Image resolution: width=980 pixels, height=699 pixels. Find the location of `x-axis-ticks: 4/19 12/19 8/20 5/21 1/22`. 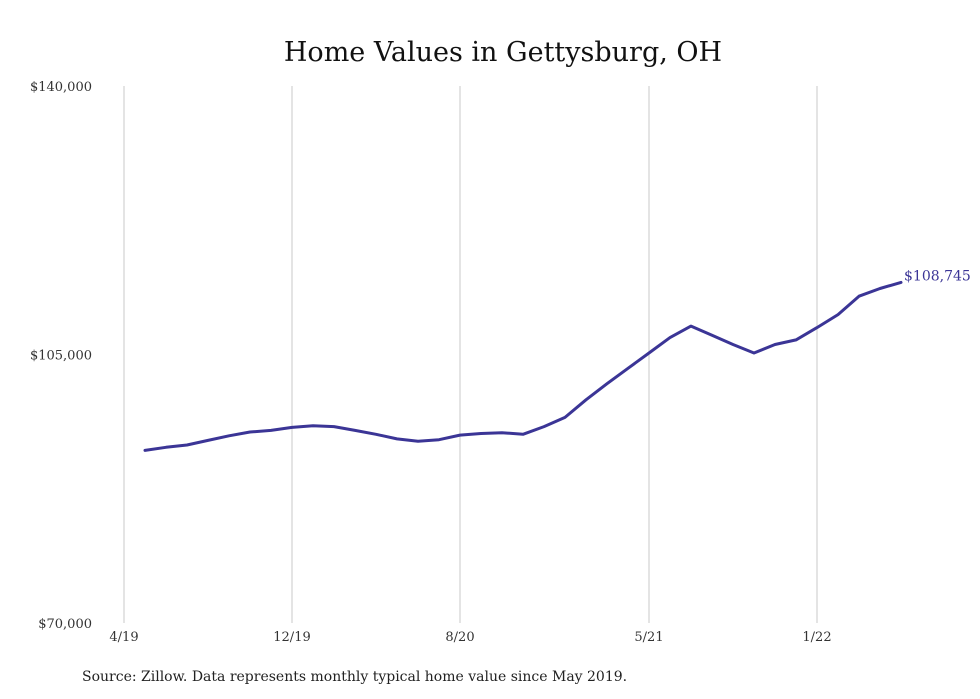

x-axis-ticks: 4/19 12/19 8/20 5/21 1/22 is located at coordinates (470, 637).